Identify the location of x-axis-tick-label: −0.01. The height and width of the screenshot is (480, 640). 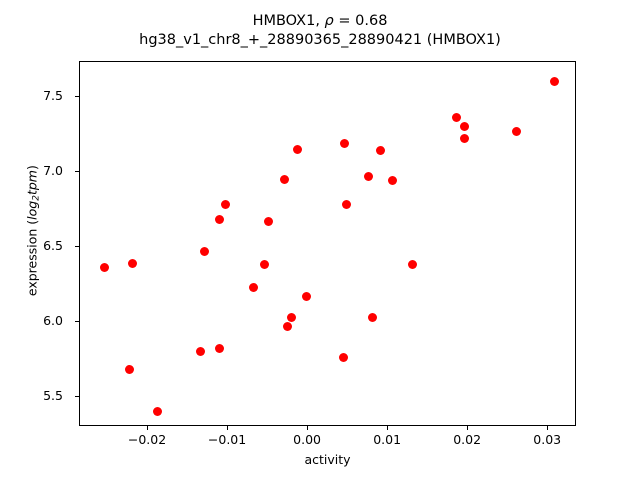
(227, 439).